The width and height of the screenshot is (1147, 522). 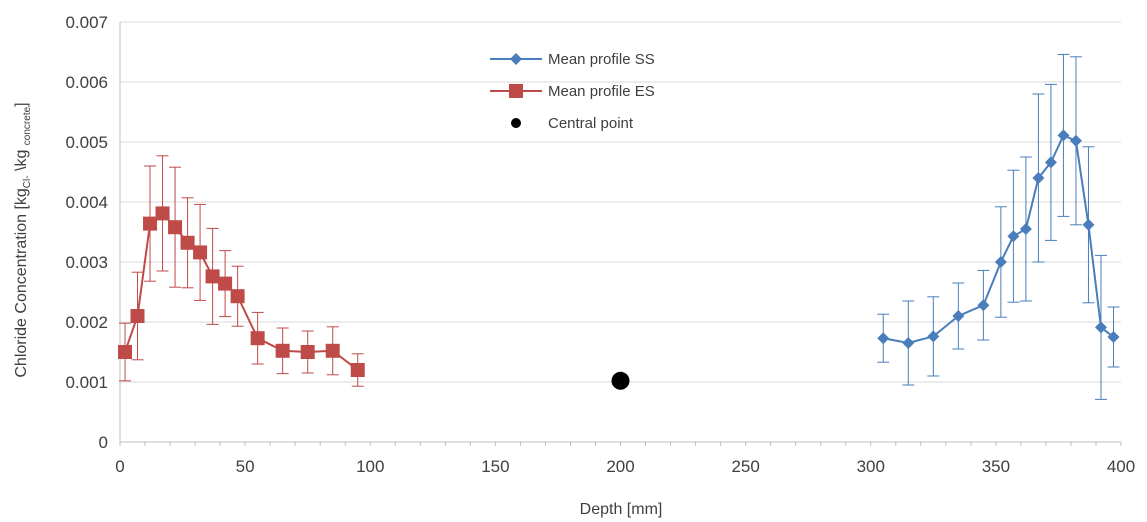 I want to click on y-tick-label: 0.005, so click(x=86, y=142).